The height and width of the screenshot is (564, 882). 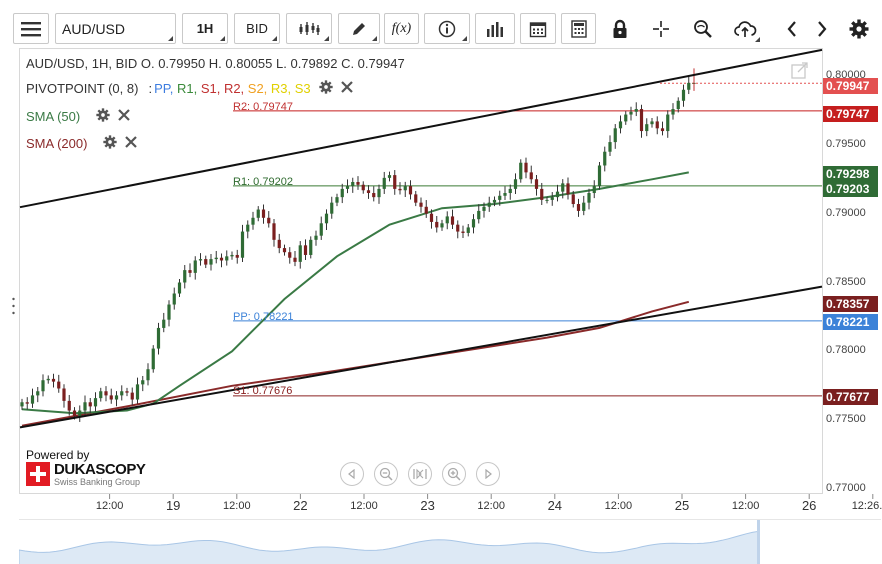 I want to click on close-icon, so click(x=131, y=142).